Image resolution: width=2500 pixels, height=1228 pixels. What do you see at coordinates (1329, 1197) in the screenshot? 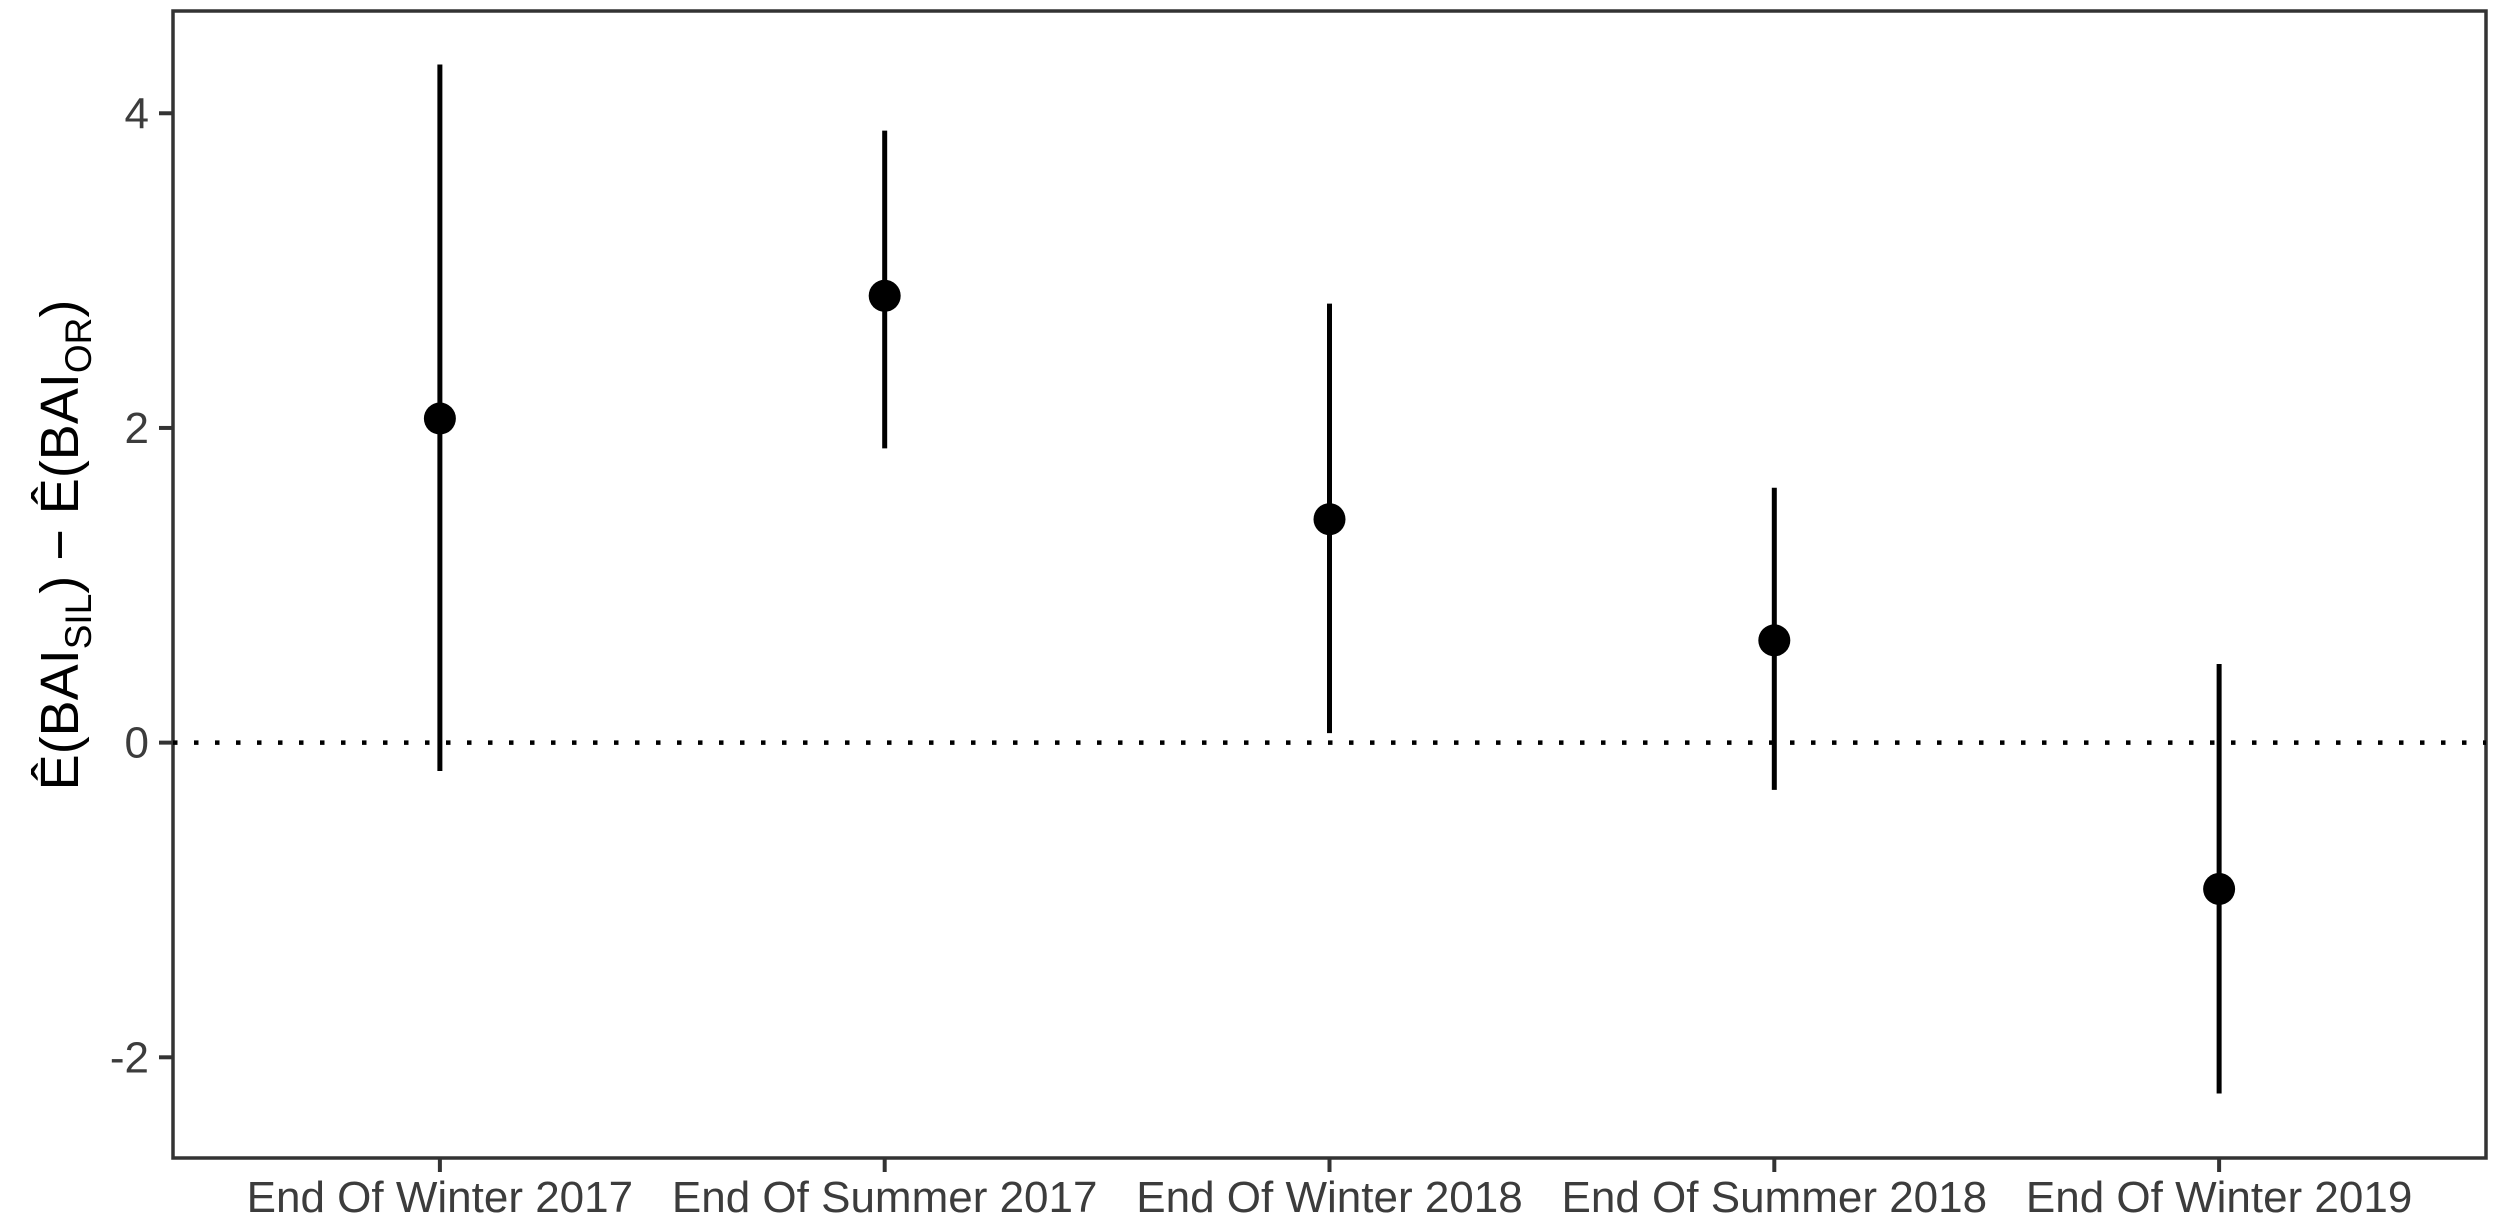
I see `x-tick-label: End Of Winter 2018` at bounding box center [1329, 1197].